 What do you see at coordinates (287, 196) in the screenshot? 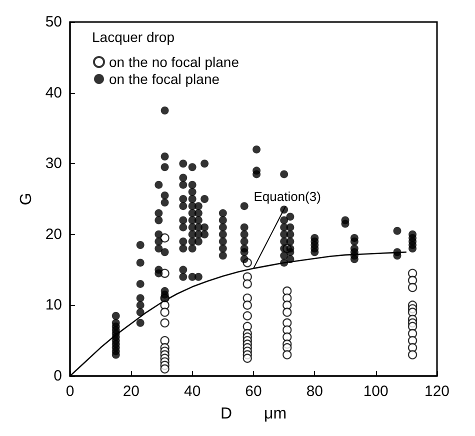
I see `annotation: Equation(3)` at bounding box center [287, 196].